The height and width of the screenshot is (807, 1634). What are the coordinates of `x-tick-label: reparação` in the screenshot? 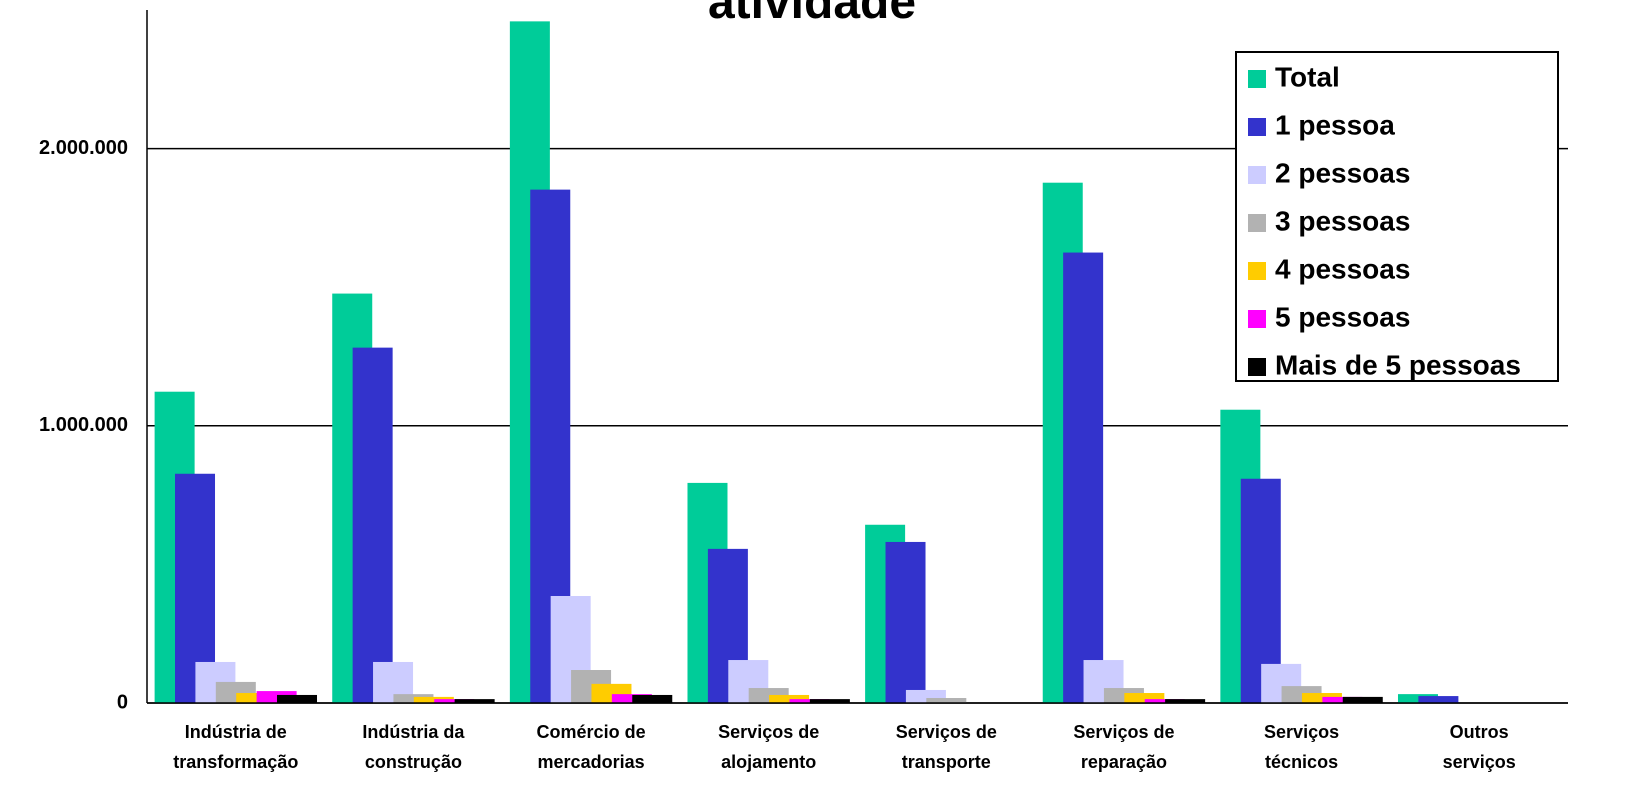 It's located at (1124, 762).